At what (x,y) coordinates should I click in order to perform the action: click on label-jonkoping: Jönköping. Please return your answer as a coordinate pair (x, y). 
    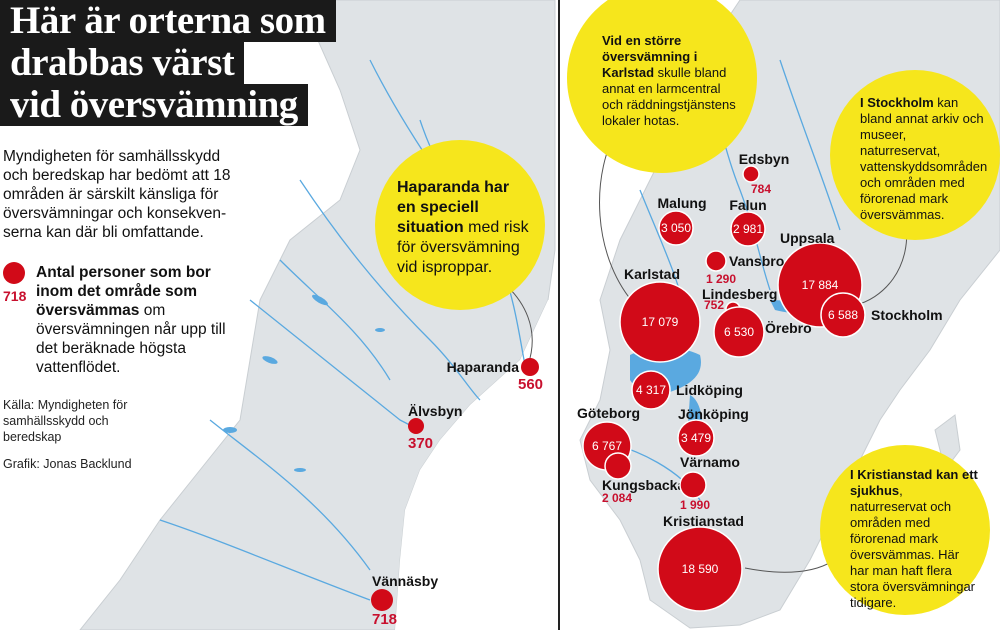
    Looking at the image, I should click on (713, 414).